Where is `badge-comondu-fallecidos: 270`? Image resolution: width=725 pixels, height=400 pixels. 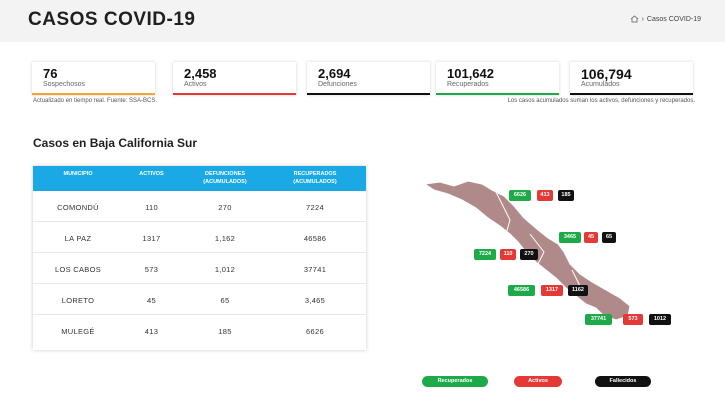 badge-comondu-fallecidos: 270 is located at coordinates (529, 254).